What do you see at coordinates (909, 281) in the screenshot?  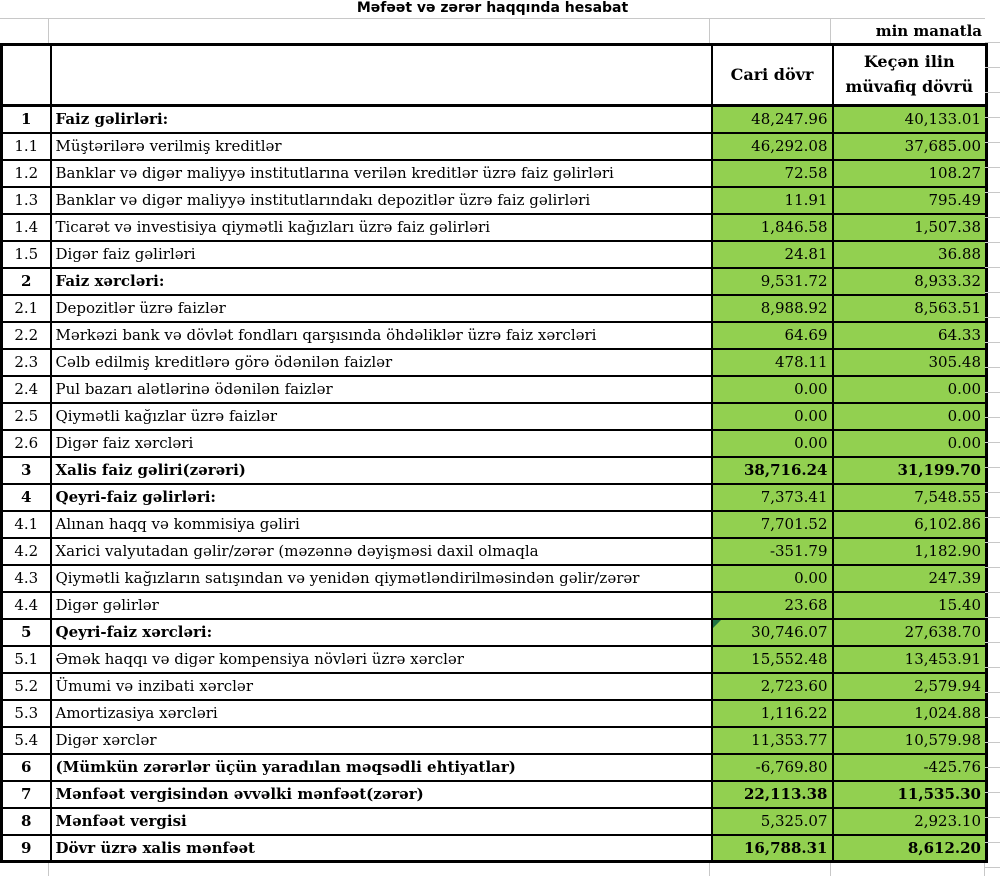 I see `previous-value-cell: 8,933.32` at bounding box center [909, 281].